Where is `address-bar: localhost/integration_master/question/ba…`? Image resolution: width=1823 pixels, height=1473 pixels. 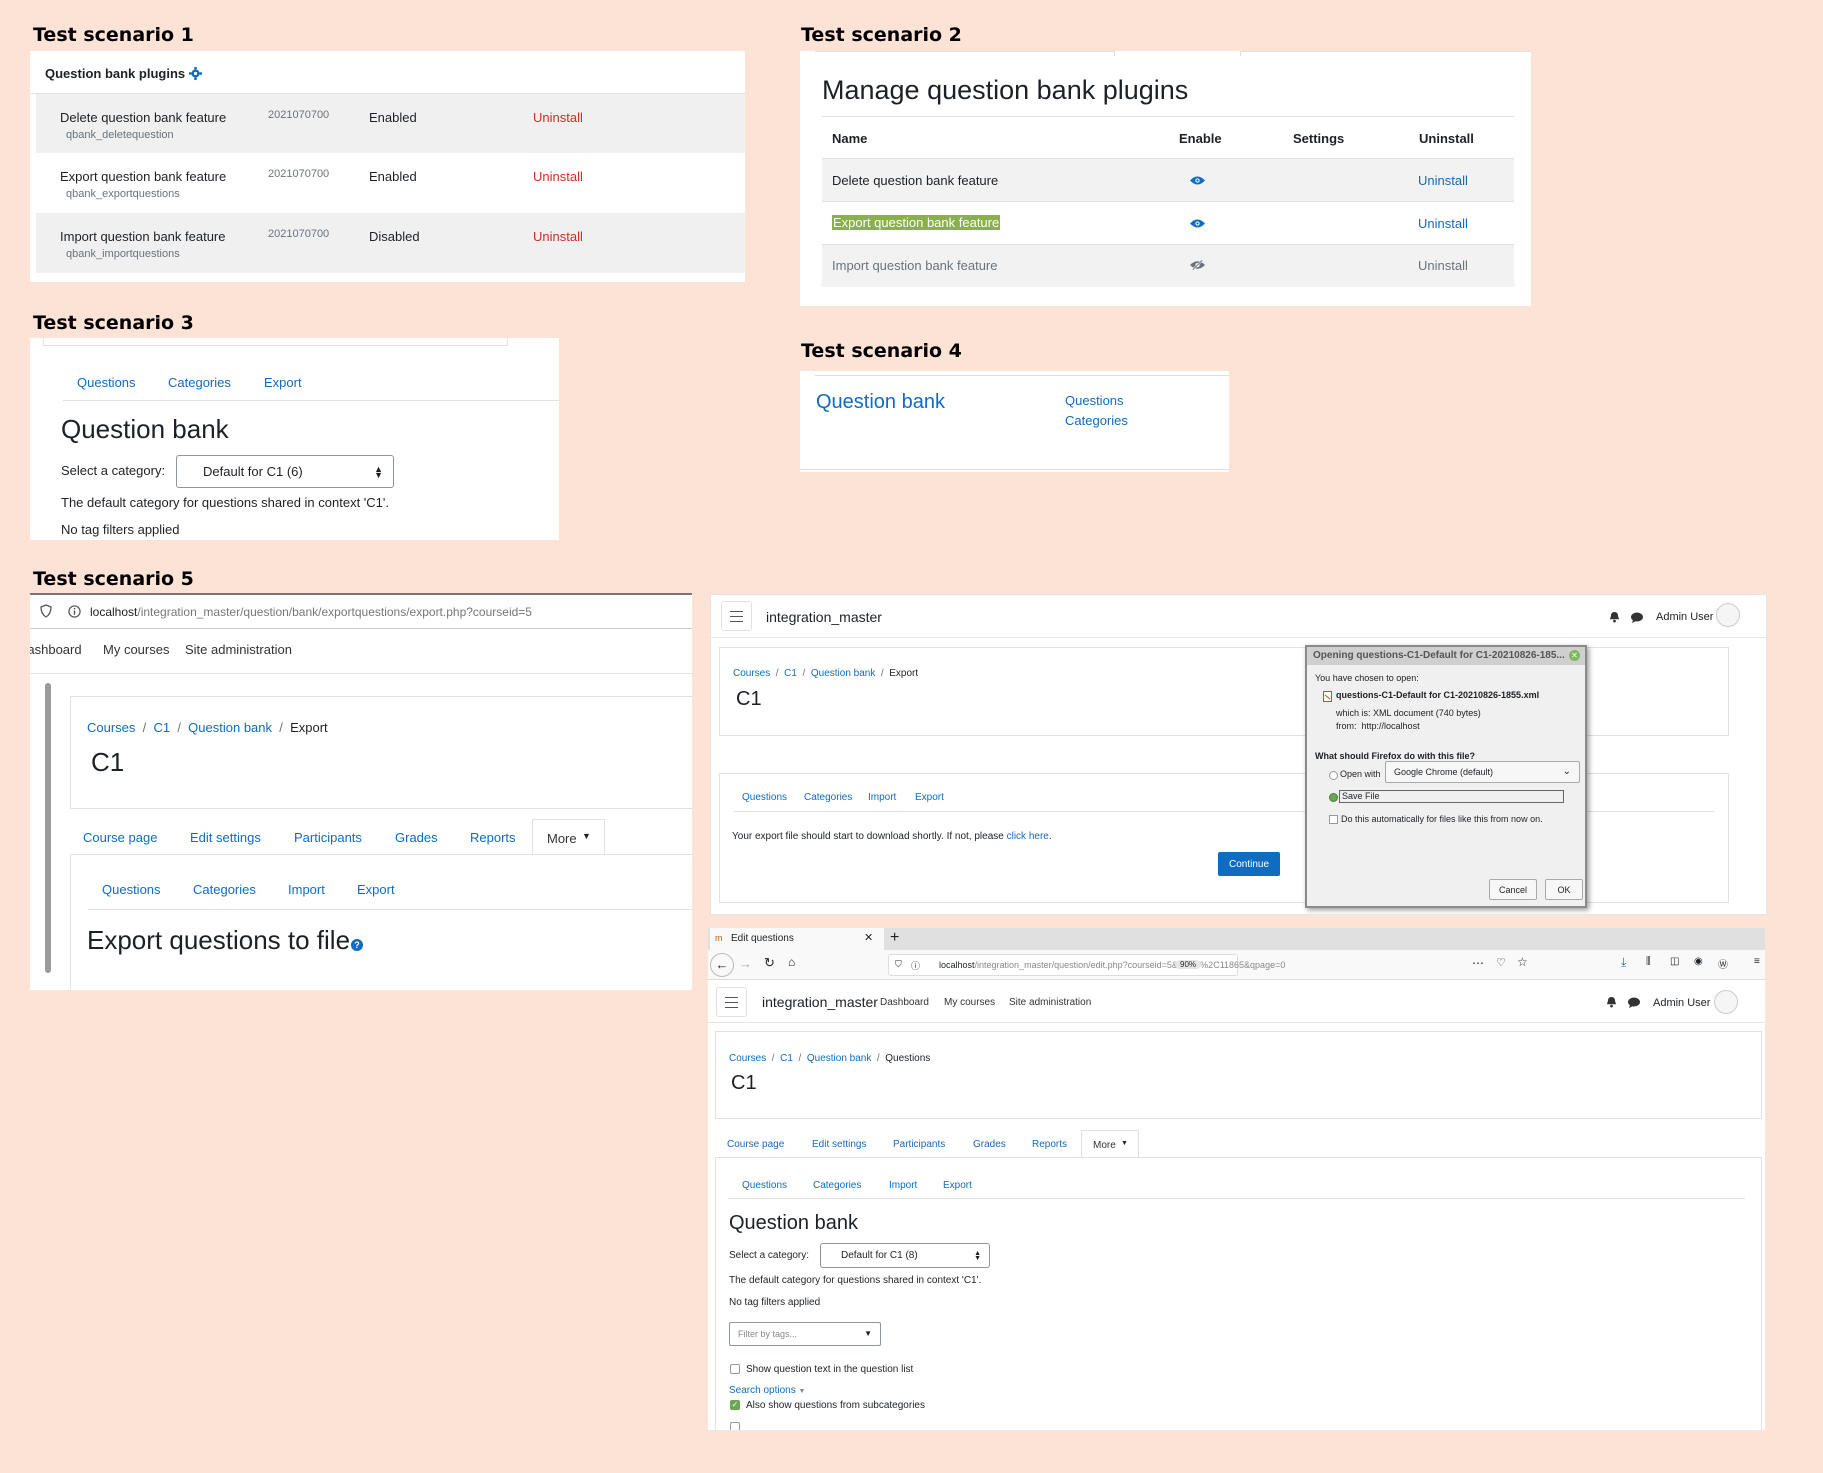
address-bar: localhost/integration_master/question/ba… is located at coordinates (361, 611).